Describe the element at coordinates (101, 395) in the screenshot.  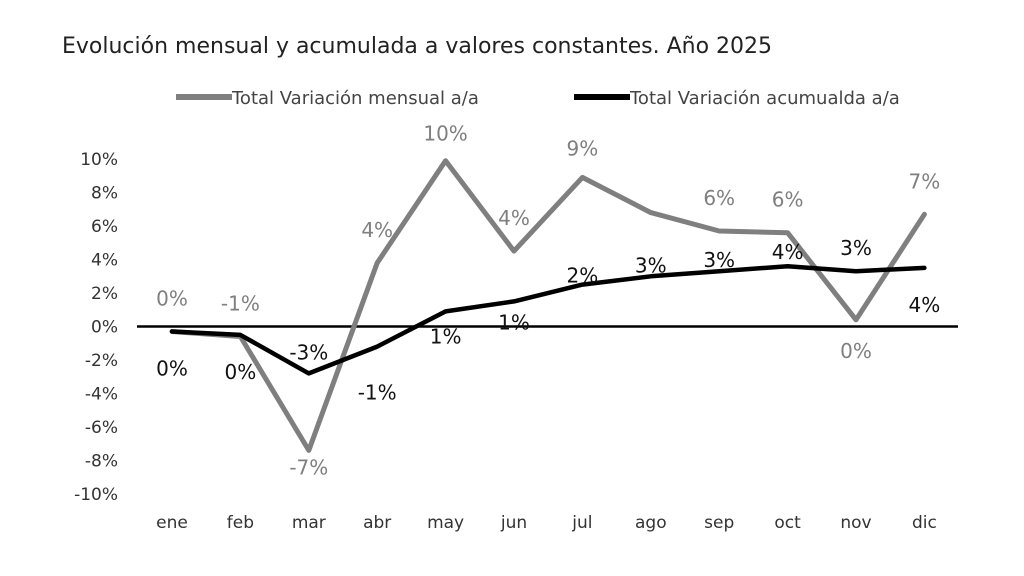
I see `y-tick-label: -4%` at that location.